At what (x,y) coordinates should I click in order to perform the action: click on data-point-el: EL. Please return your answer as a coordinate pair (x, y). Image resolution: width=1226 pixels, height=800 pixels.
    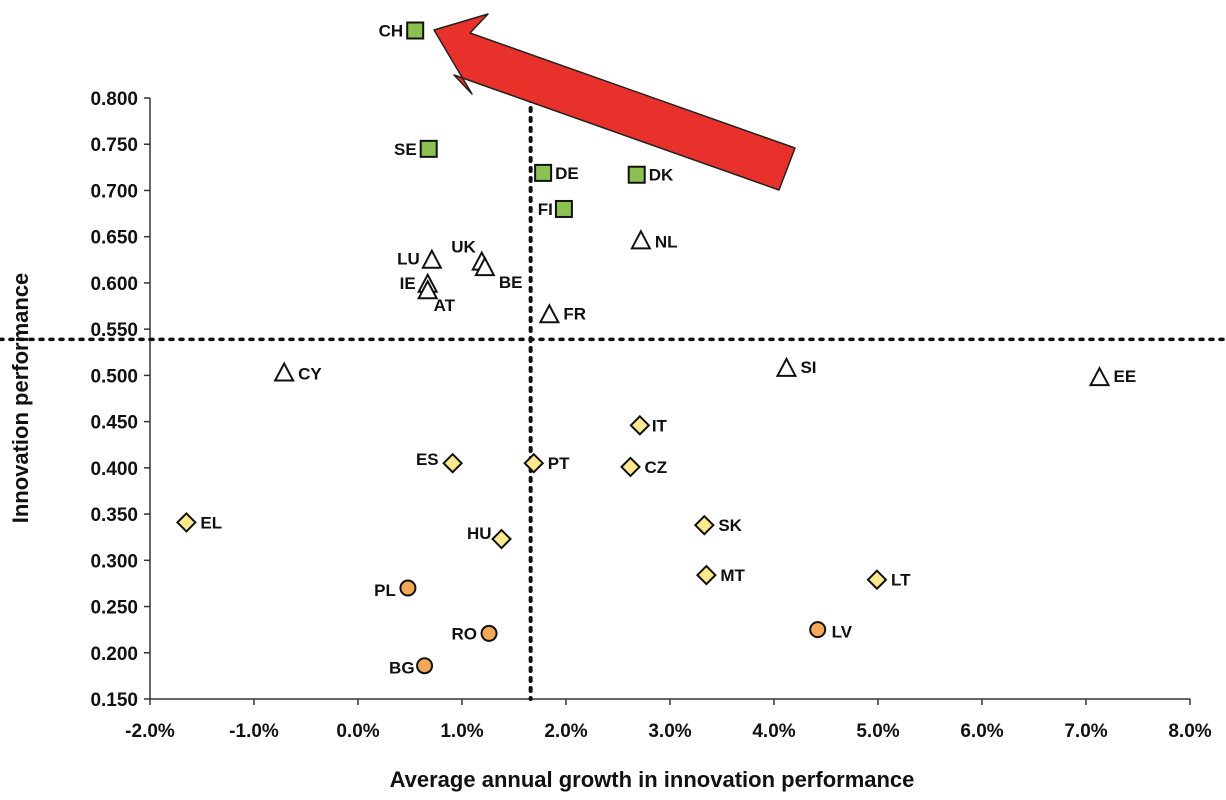
    Looking at the image, I should click on (198, 522).